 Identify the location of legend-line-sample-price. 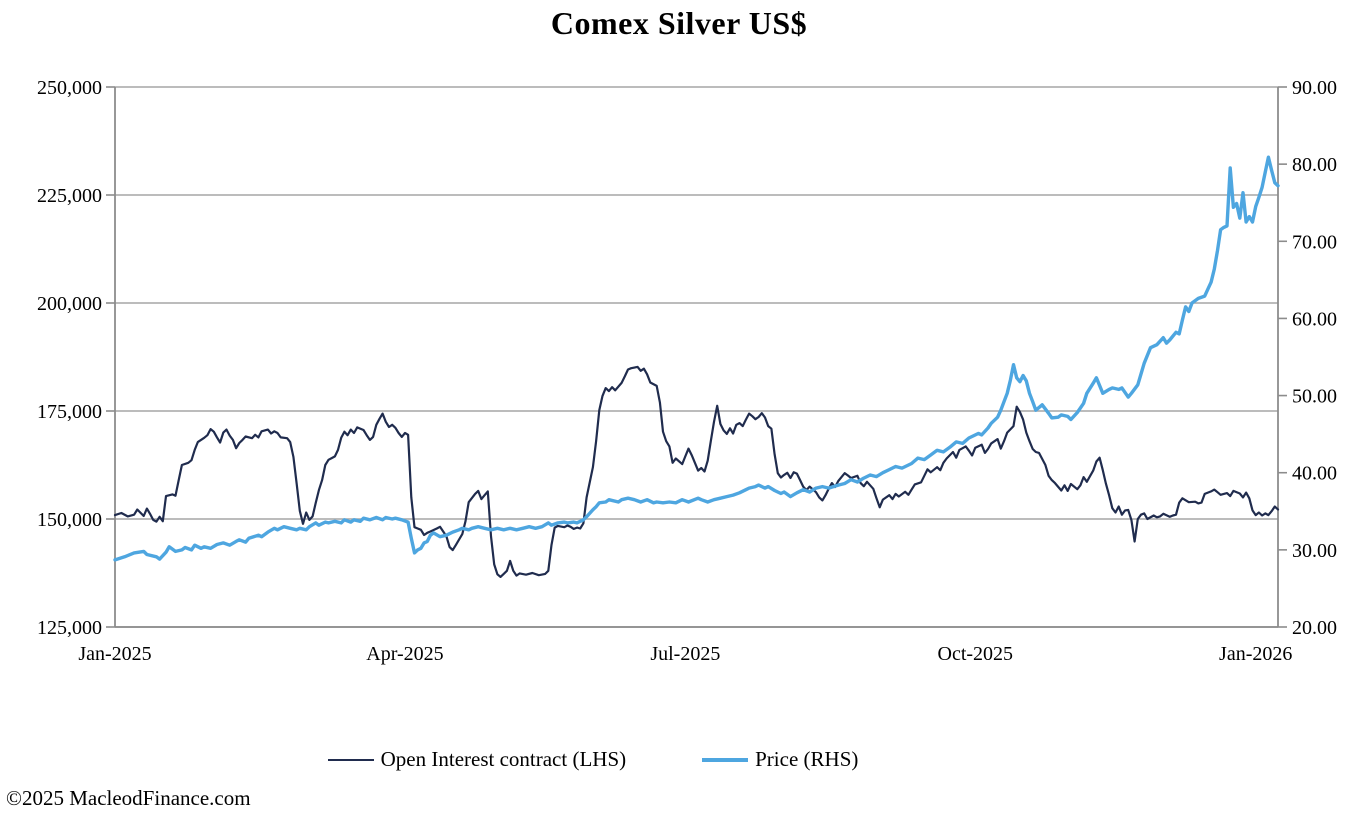
(725, 759).